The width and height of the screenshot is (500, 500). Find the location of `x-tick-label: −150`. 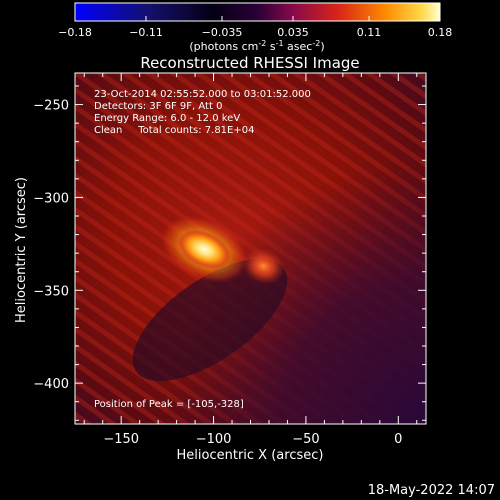

x-tick-label: −150 is located at coordinates (121, 439).